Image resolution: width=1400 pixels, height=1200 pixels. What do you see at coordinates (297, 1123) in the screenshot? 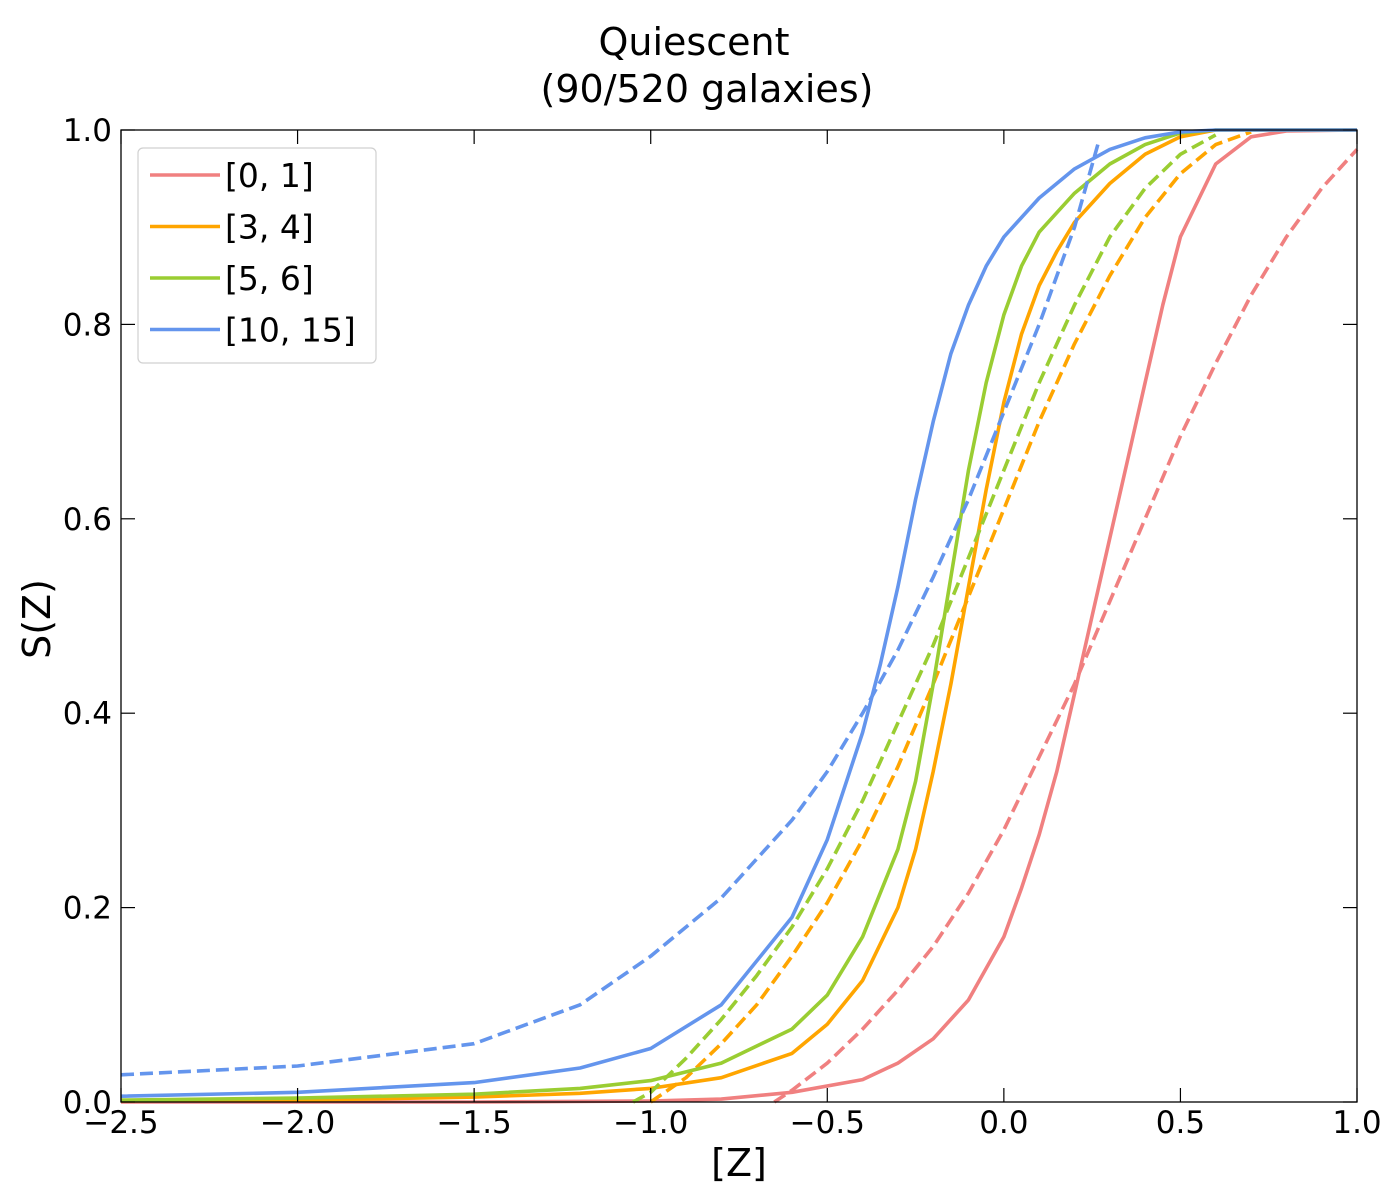
I see `x-tick-label: −2.0` at bounding box center [297, 1123].